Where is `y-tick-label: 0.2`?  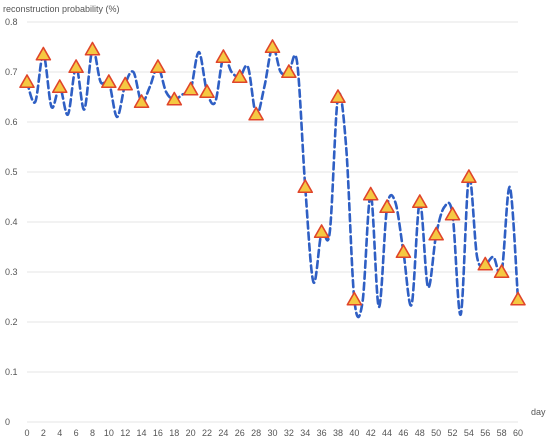
y-tick-label: 0.2 is located at coordinates (11, 322).